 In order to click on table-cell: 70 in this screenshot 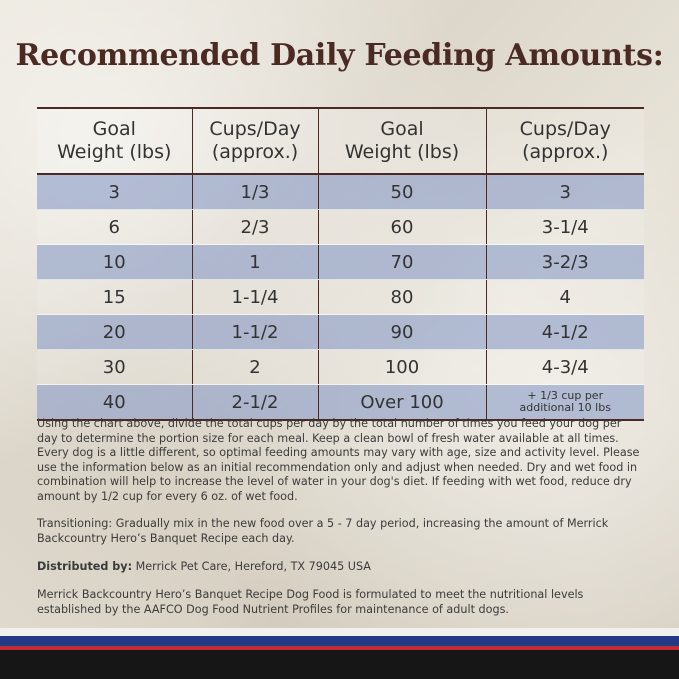, I will do `click(401, 262)`.